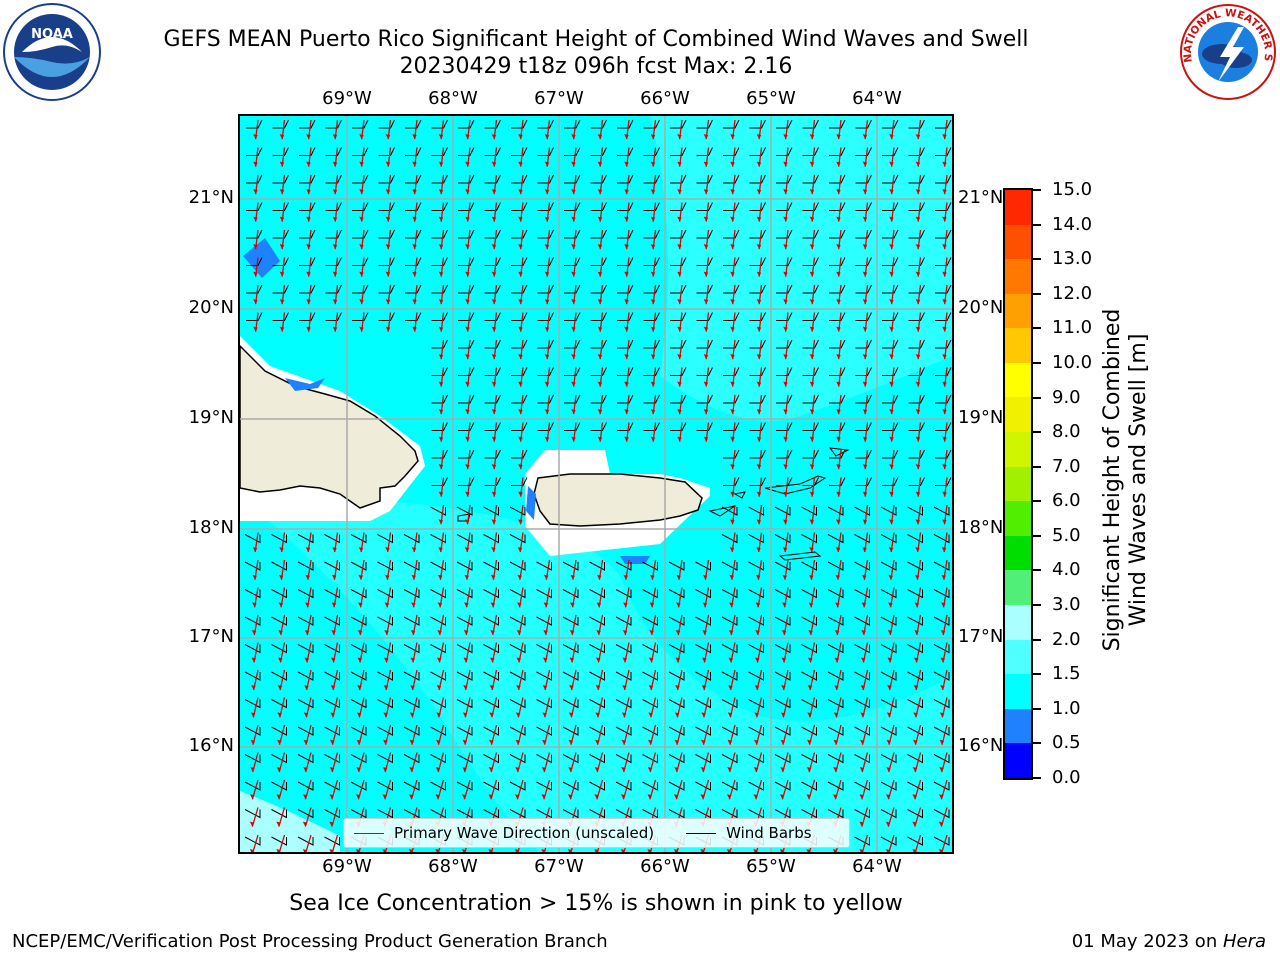  Describe the element at coordinates (981, 636) in the screenshot. I see `lat-tick-right: 17°N` at that location.